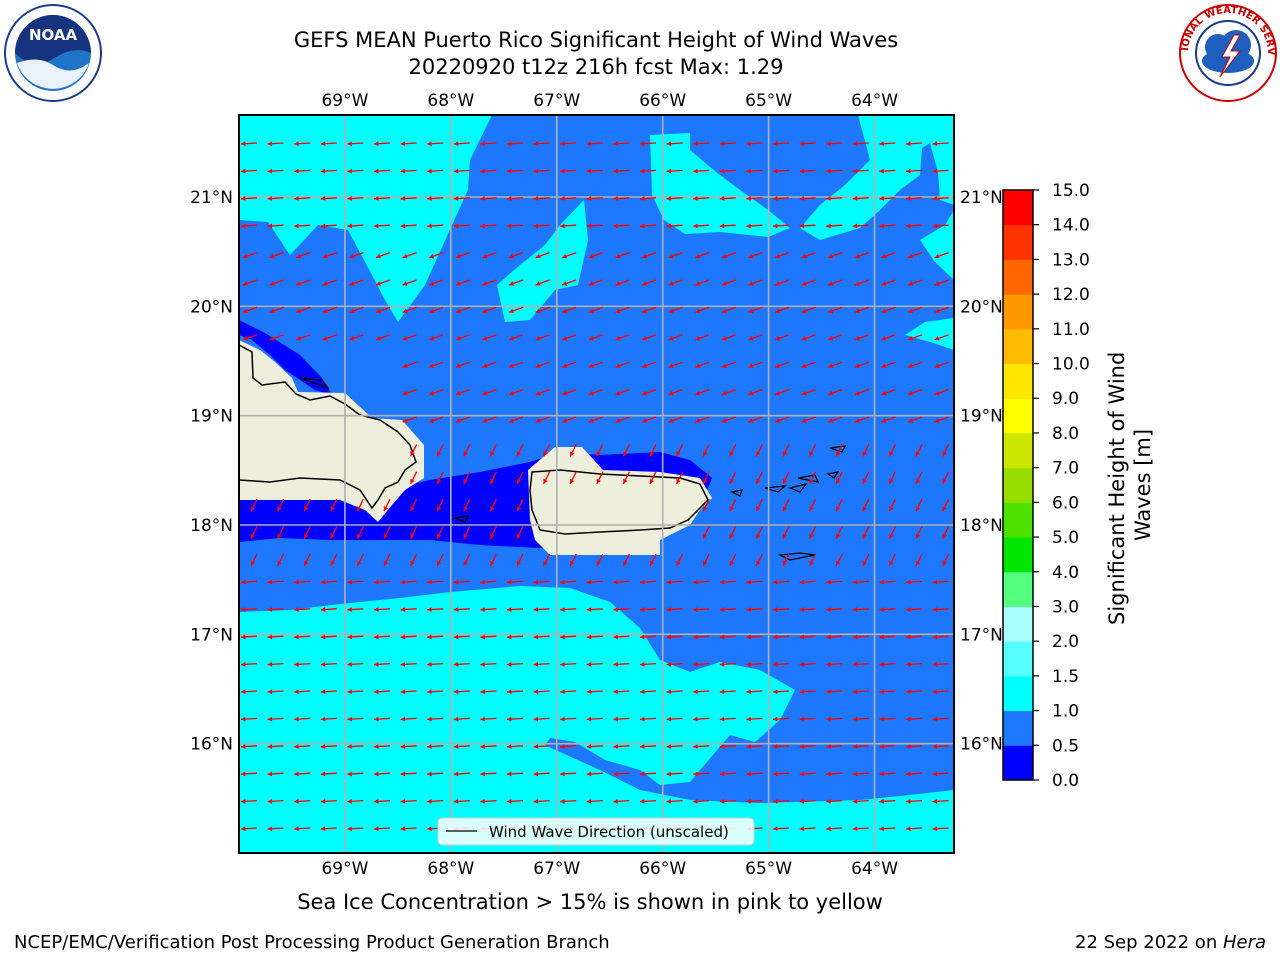  Describe the element at coordinates (609, 832) in the screenshot. I see `map-legend-label: Wind Wave Direction (unscaled)` at that location.